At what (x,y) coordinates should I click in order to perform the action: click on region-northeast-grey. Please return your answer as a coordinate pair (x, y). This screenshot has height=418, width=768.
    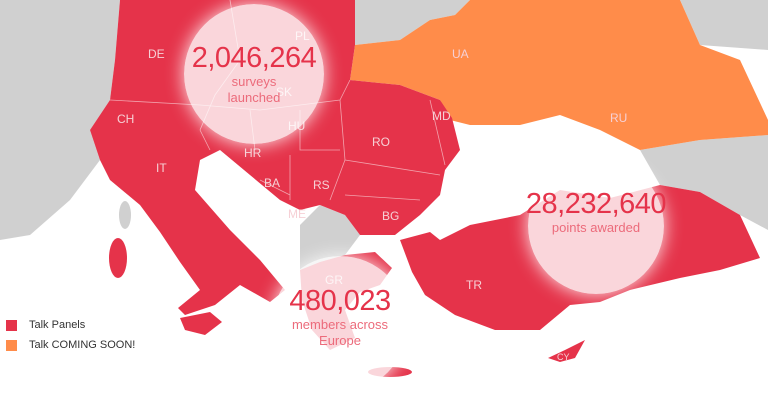
    Looking at the image, I should click on (724, 25).